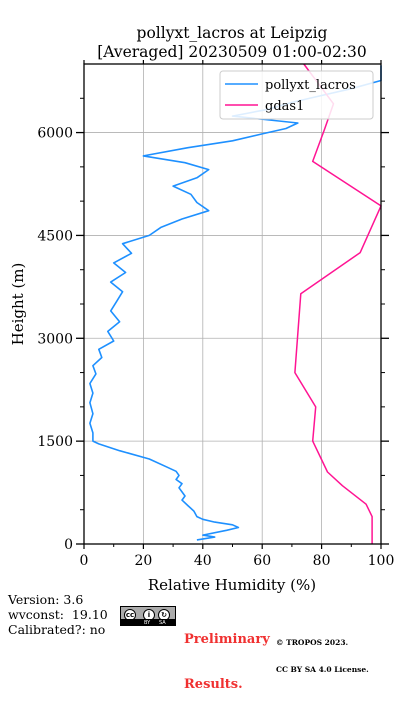 The height and width of the screenshot is (707, 400). What do you see at coordinates (232, 33) in the screenshot?
I see `chart-title: pollyxt_lacros at Leipzig` at bounding box center [232, 33].